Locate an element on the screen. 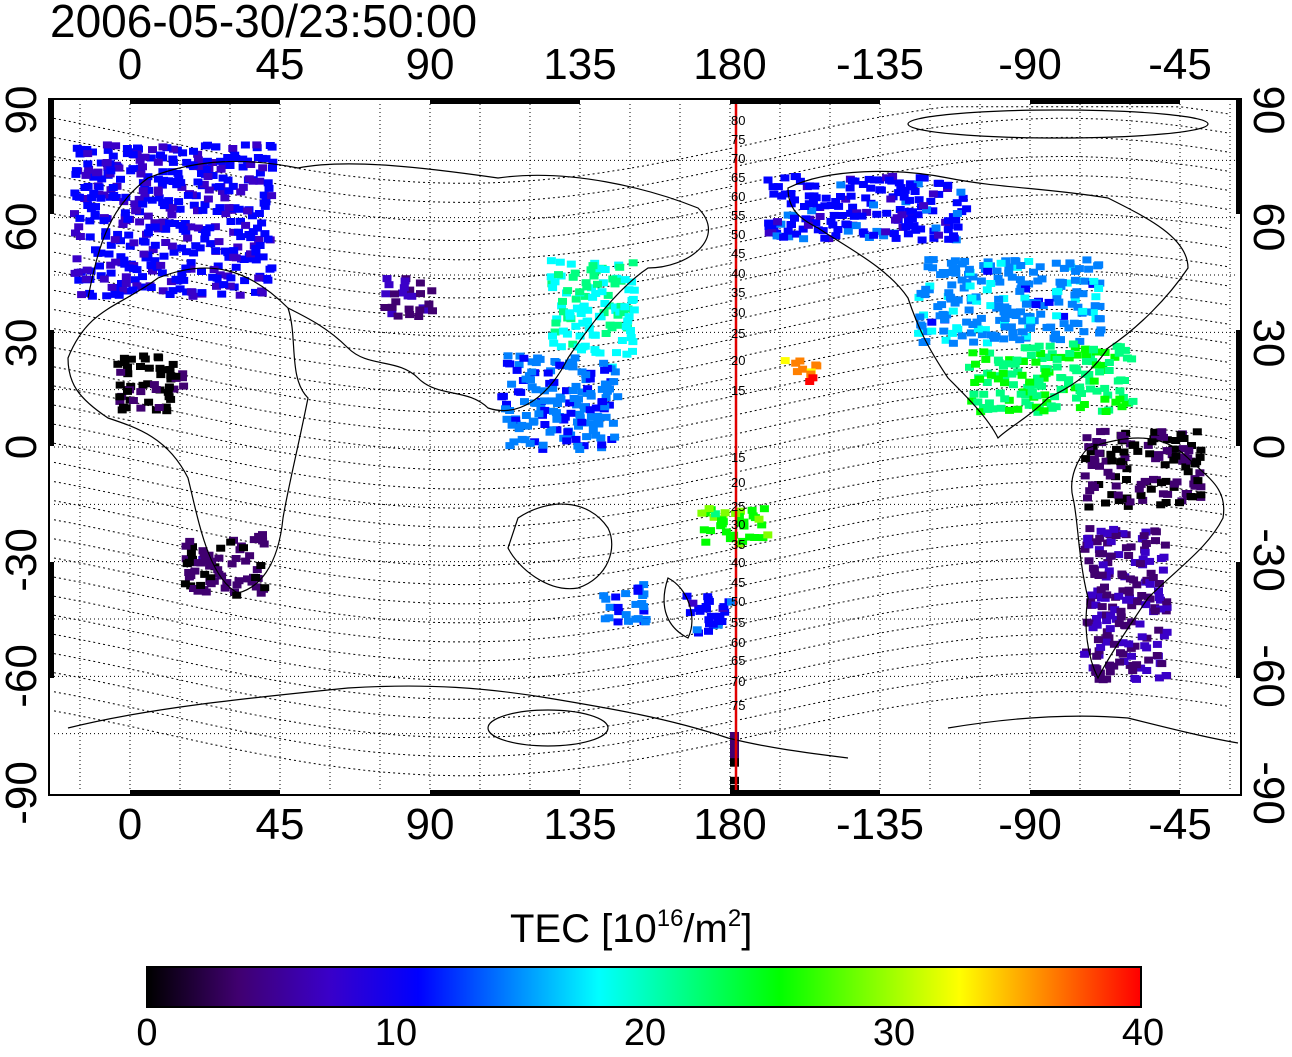 The width and height of the screenshot is (1292, 1057). colorbar-tick: 30 is located at coordinates (894, 1033).